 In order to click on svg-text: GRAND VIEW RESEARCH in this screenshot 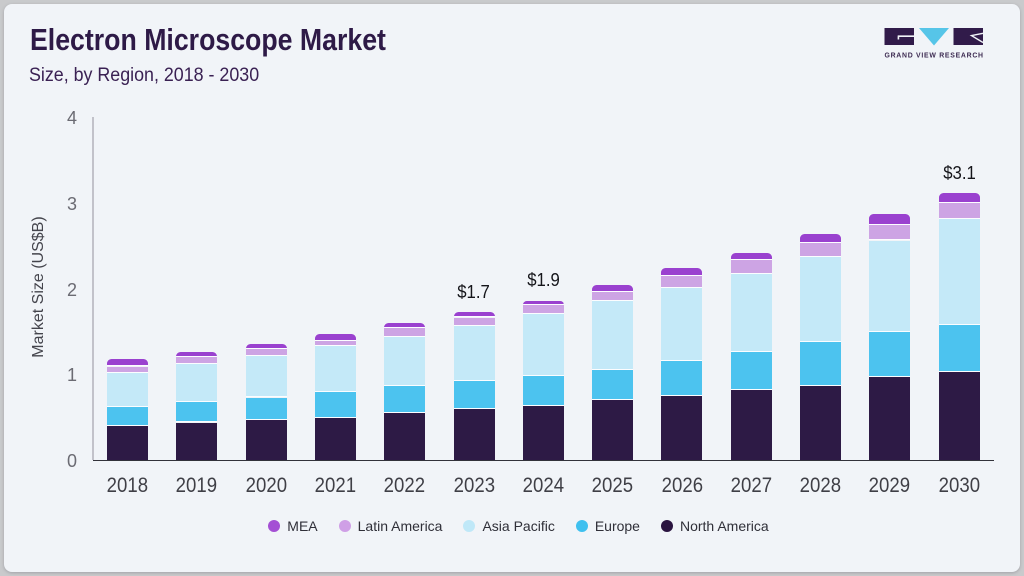, I will do `click(934, 56)`.